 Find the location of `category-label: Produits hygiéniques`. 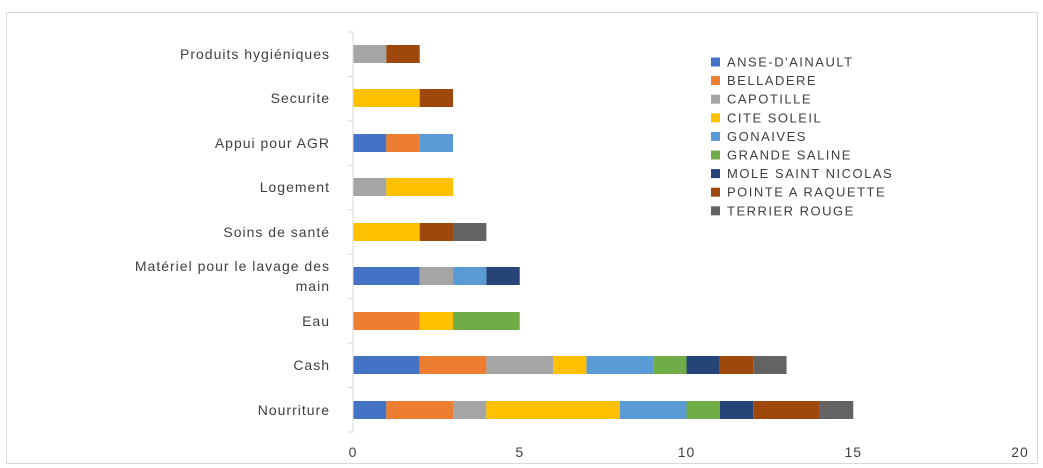

category-label: Produits hygiéniques is located at coordinates (255, 54).